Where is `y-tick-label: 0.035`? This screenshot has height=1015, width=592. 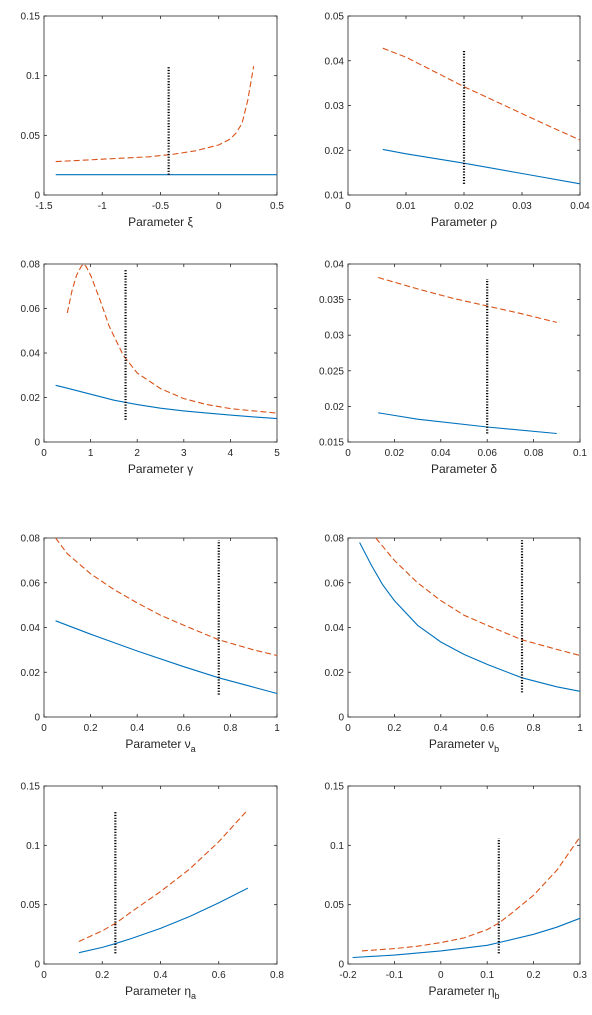 y-tick-label: 0.035 is located at coordinates (331, 300).